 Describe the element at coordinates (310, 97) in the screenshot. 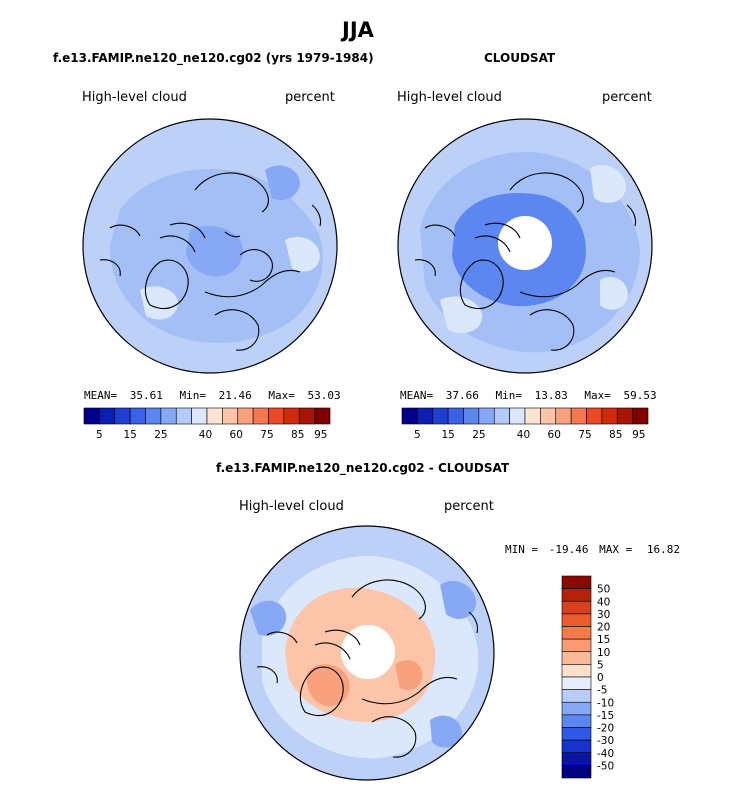

I see `left-units-label: percent` at that location.